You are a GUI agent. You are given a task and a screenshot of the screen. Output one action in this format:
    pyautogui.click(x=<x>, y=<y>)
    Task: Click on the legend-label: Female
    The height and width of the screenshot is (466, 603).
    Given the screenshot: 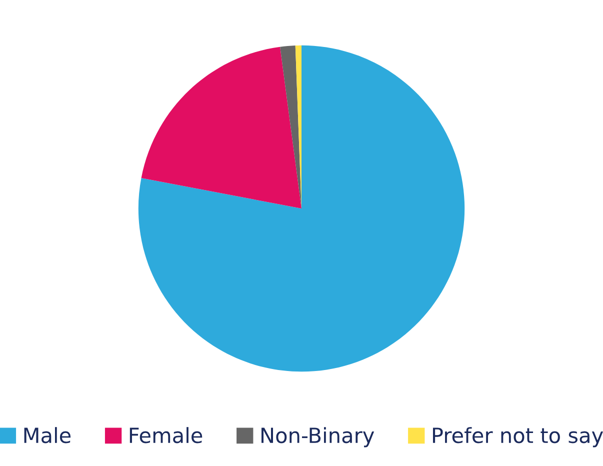 What is the action you would take?
    pyautogui.click(x=166, y=435)
    